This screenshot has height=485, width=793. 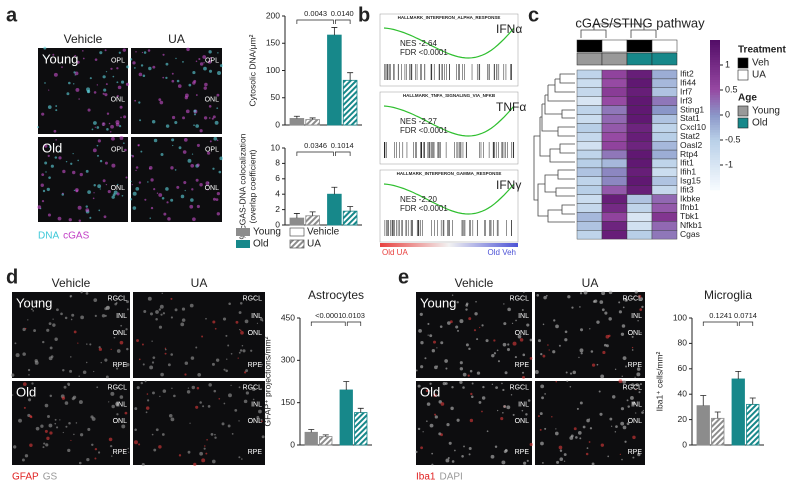 What do you see at coordinates (639, 46) in the screenshot?
I see `annotation-cell` at bounding box center [639, 46].